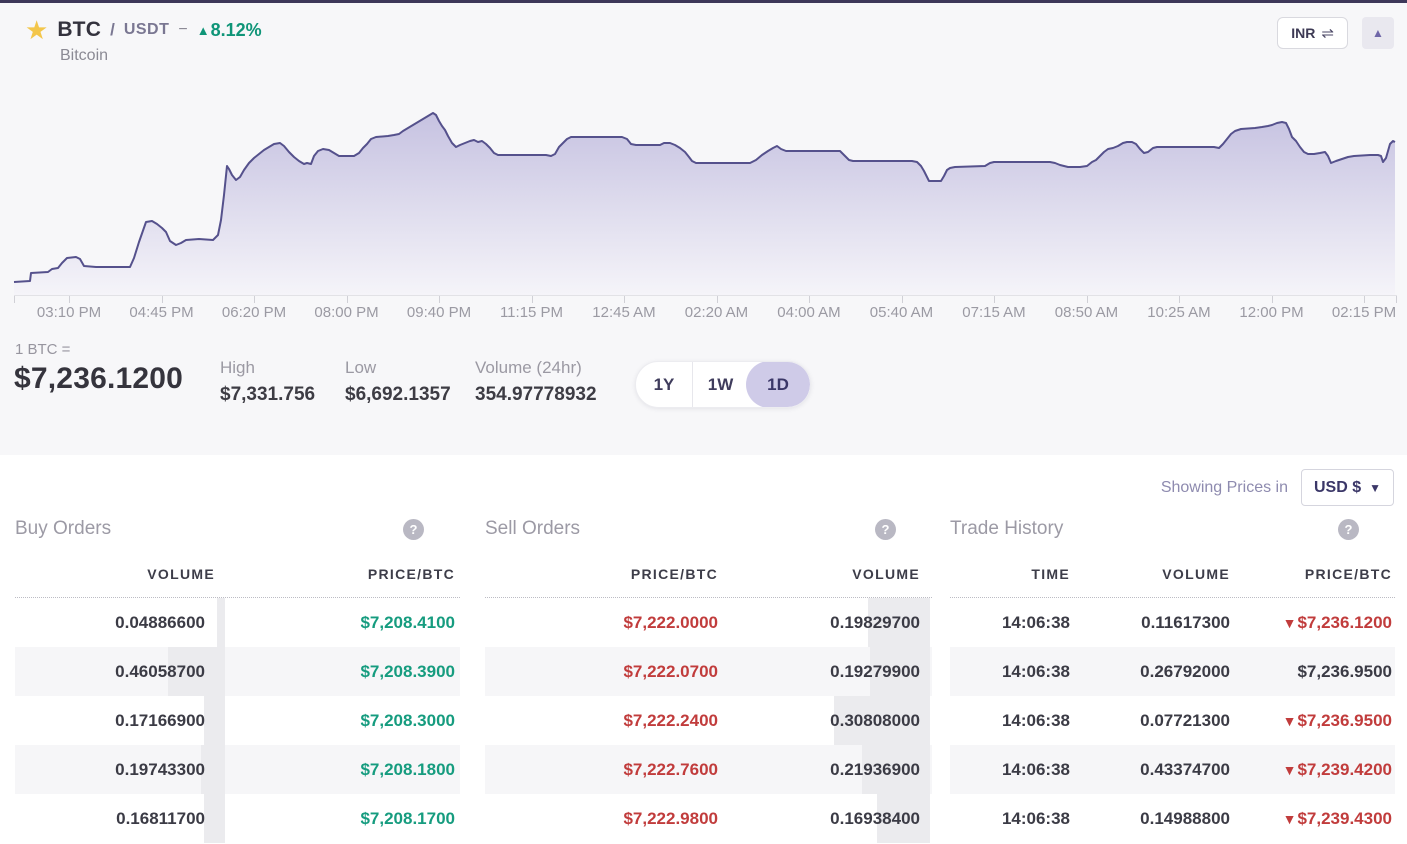 Image resolution: width=1407 pixels, height=844 pixels. Describe the element at coordinates (183, 29) in the screenshot. I see `pair-dash: −` at that location.